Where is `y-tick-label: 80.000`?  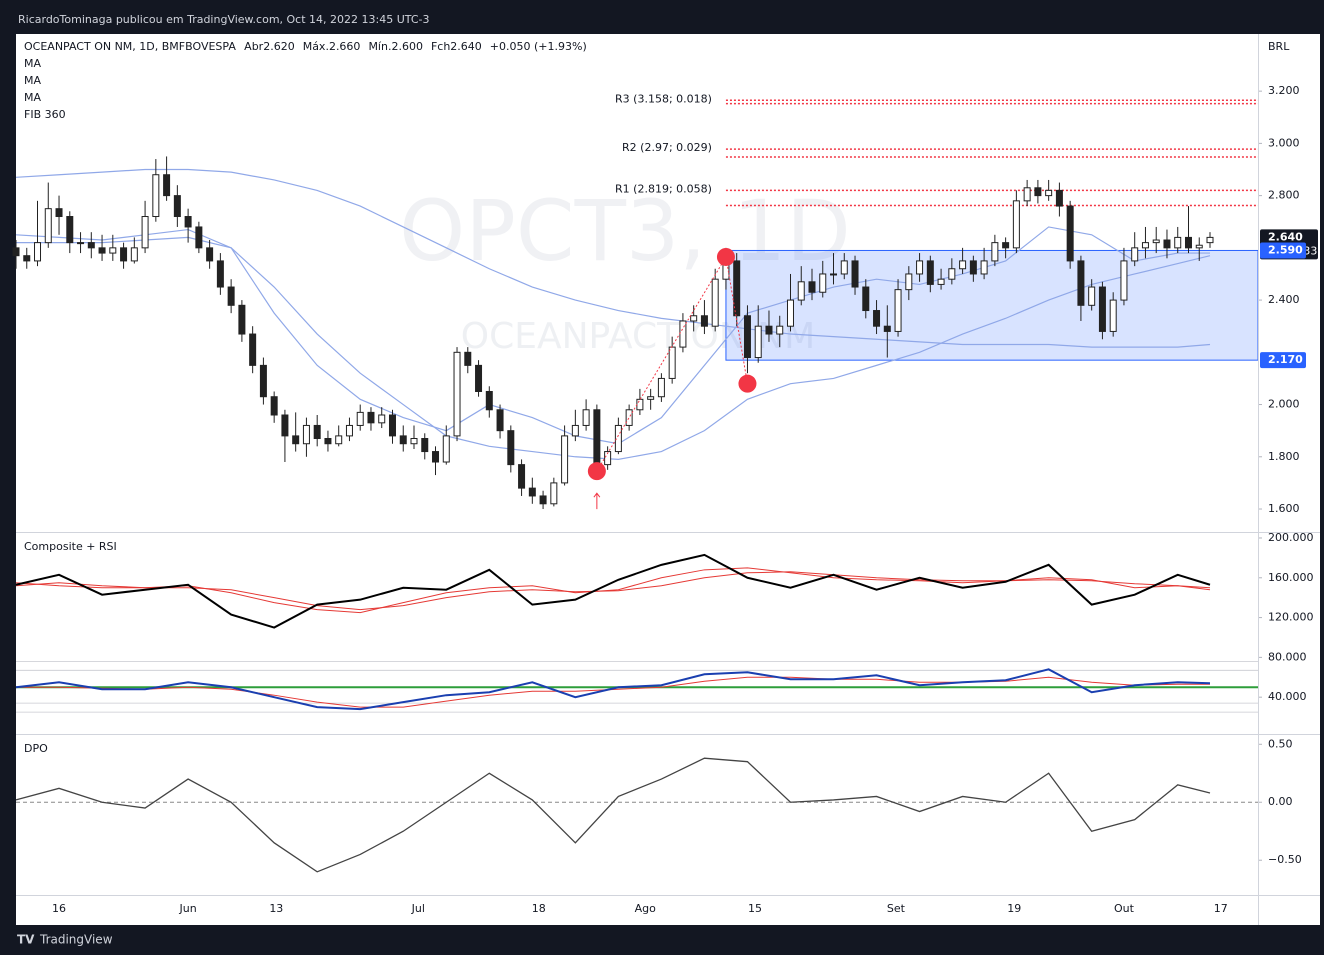 y-tick-label: 80.000 is located at coordinates (1287, 656).